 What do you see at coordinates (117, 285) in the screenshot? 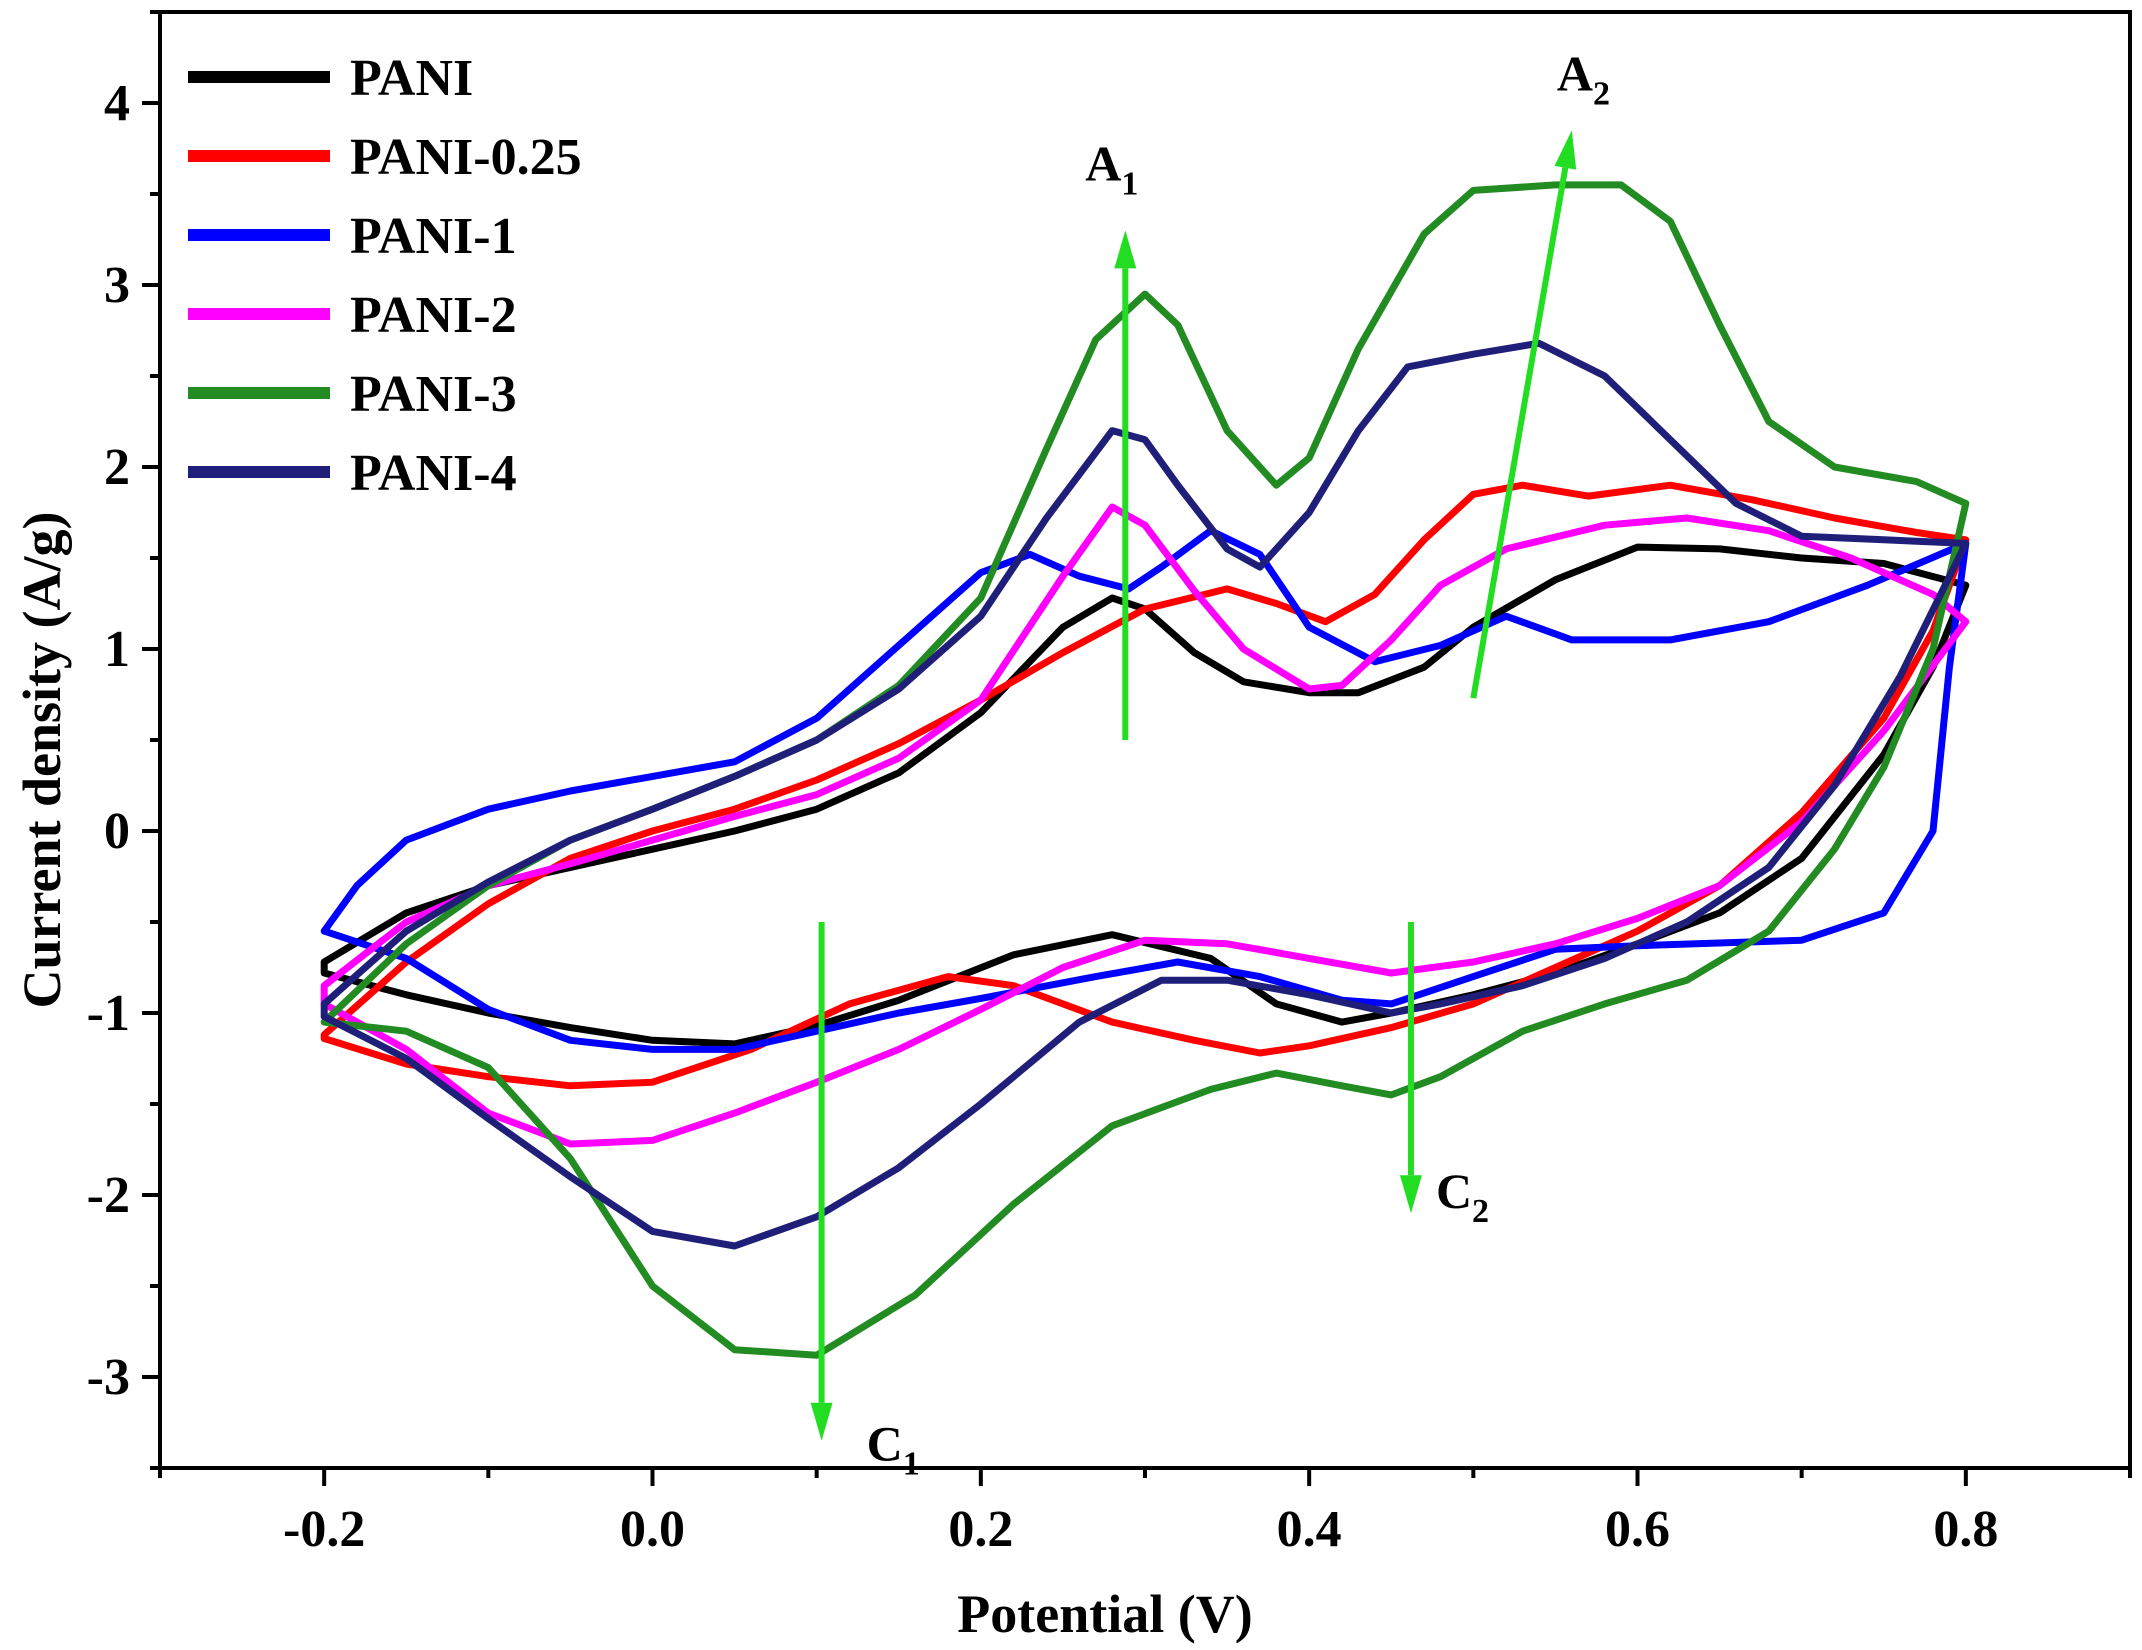
I see `y-tick-label: 3` at bounding box center [117, 285].